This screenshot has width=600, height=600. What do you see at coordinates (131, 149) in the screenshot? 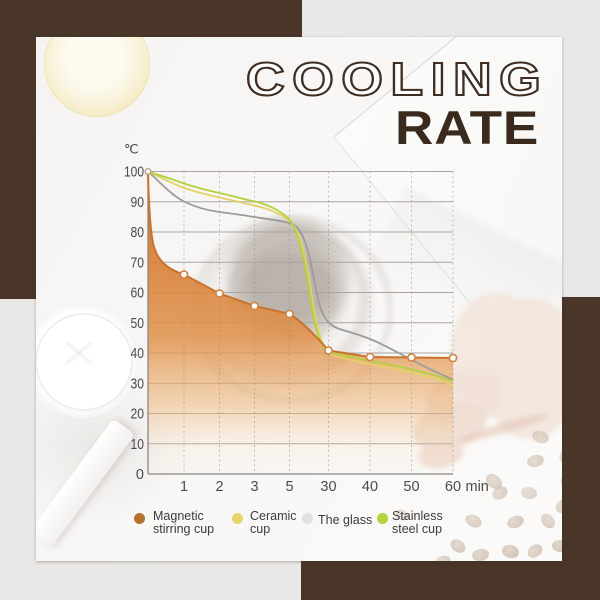
I see `svg-text: ℃` at bounding box center [131, 149].